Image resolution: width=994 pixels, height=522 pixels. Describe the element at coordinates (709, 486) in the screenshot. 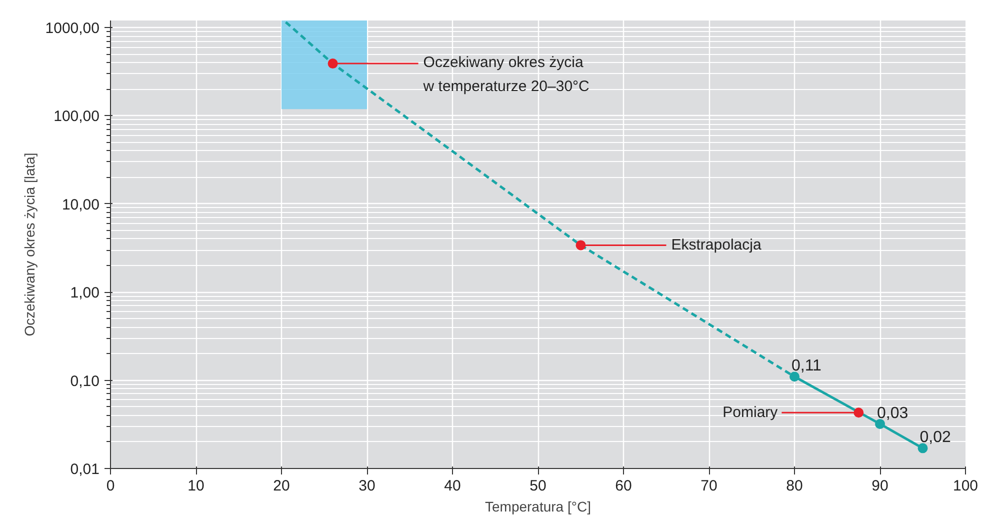

I see `x-tick-label: 70` at that location.